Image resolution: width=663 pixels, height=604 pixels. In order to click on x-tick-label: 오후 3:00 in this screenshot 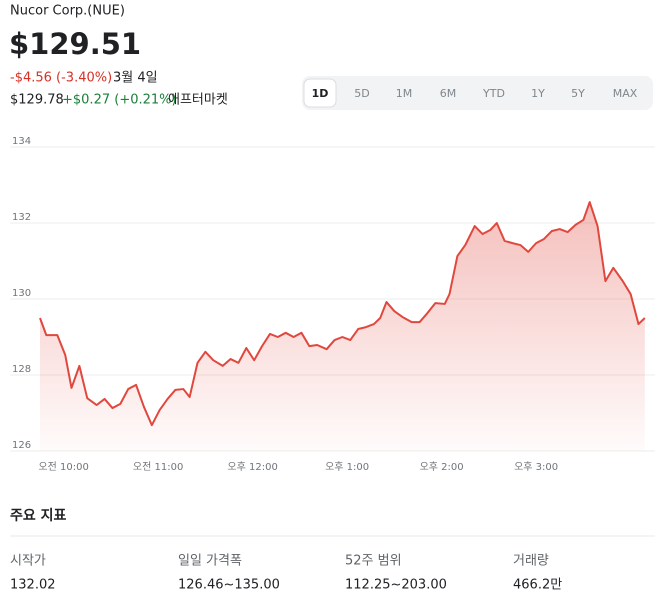, I will do `click(536, 467)`.